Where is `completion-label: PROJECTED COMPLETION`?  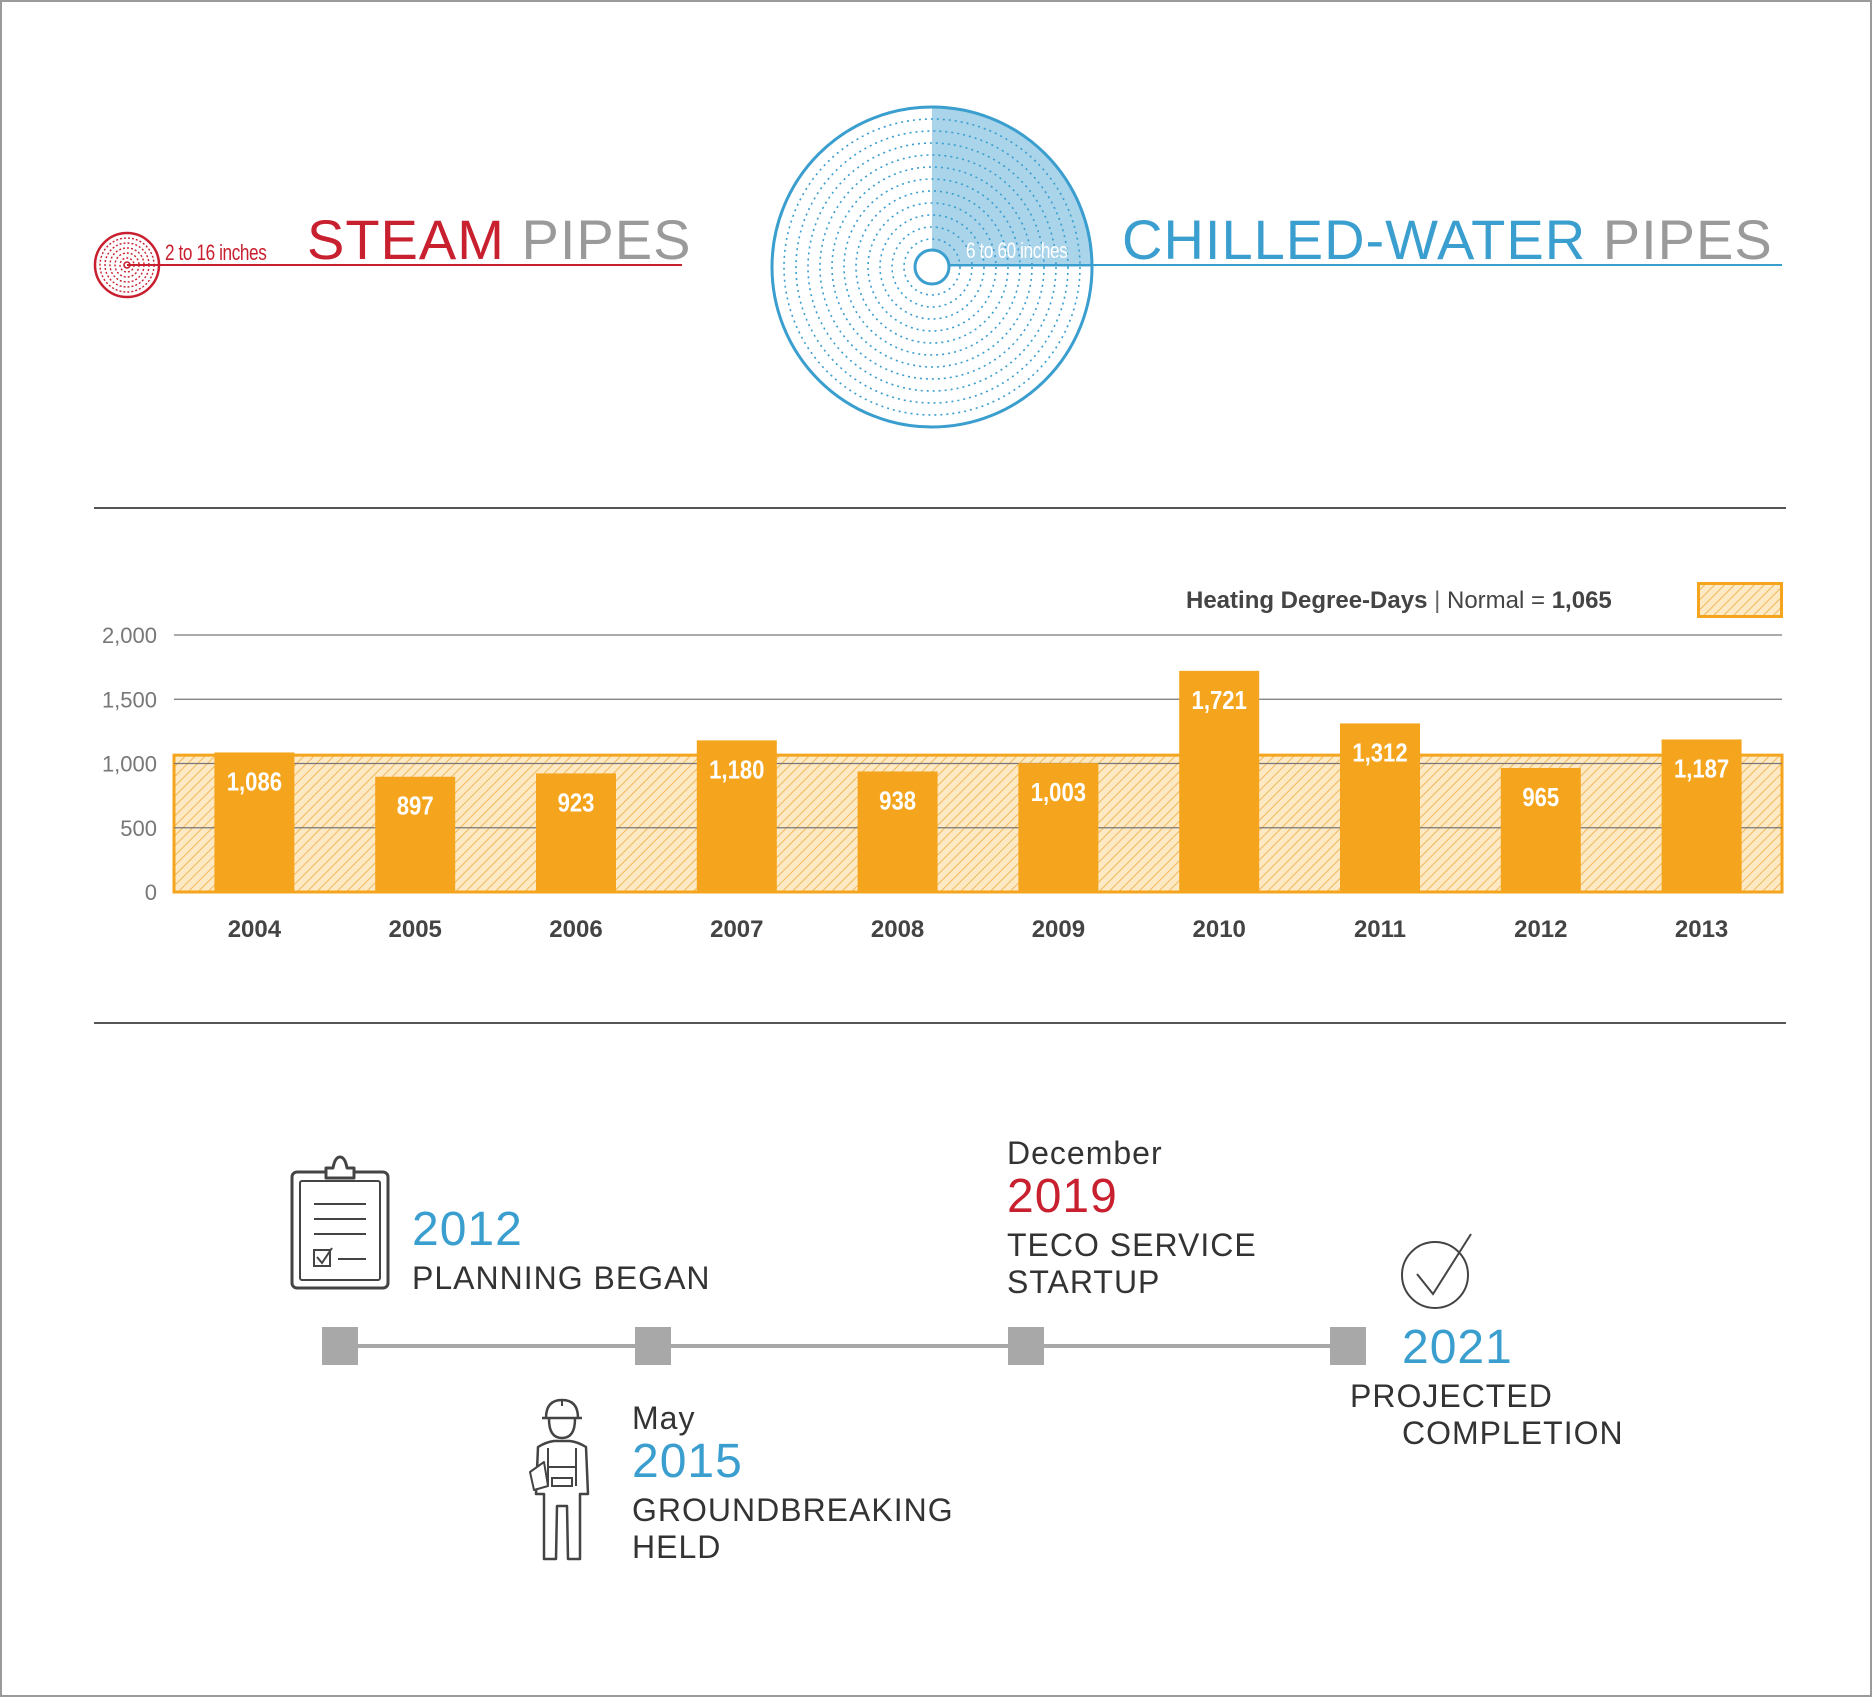 completion-label: PROJECTED COMPLETION is located at coordinates (1487, 1414).